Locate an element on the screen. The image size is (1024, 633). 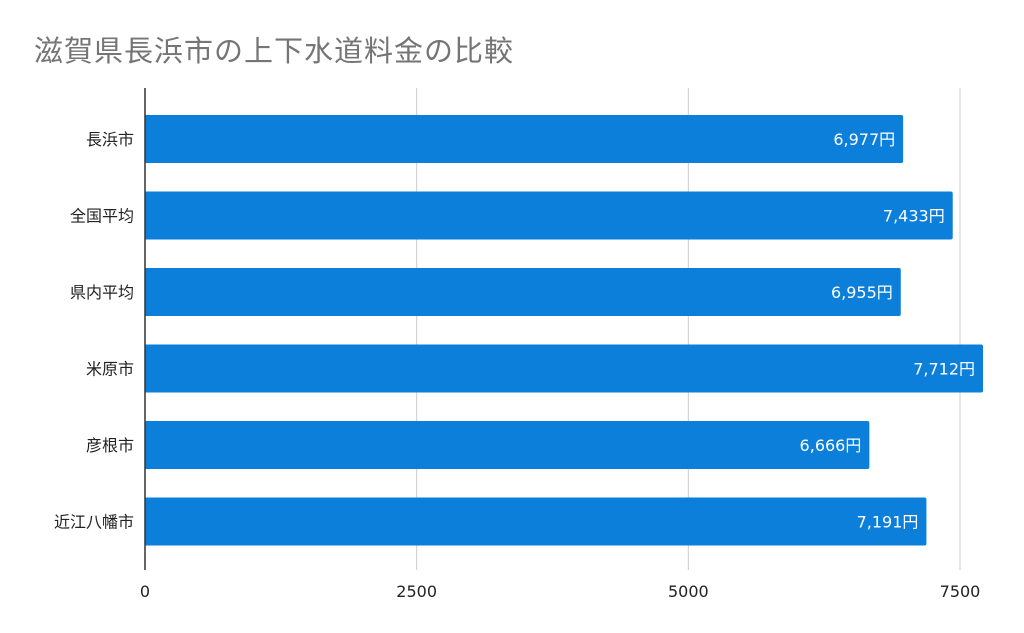
data-labels: 6,977円 7,433円 6,955円 7,712円 6,666円 7,191円 is located at coordinates (887, 331).